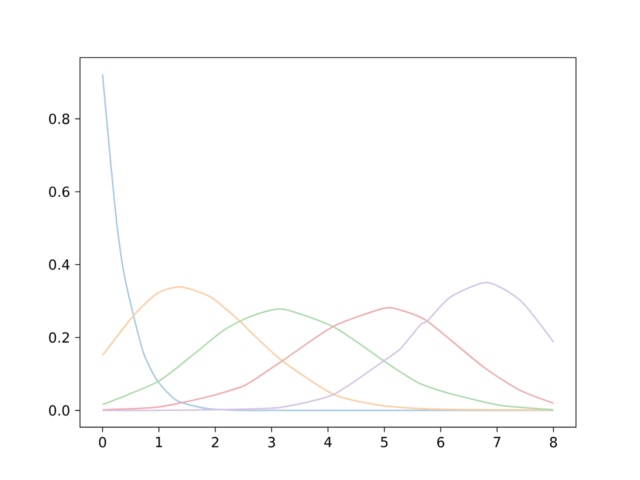 Image resolution: width=640 pixels, height=480 pixels. What do you see at coordinates (102, 442) in the screenshot?
I see `x-tick-label: 0` at bounding box center [102, 442].